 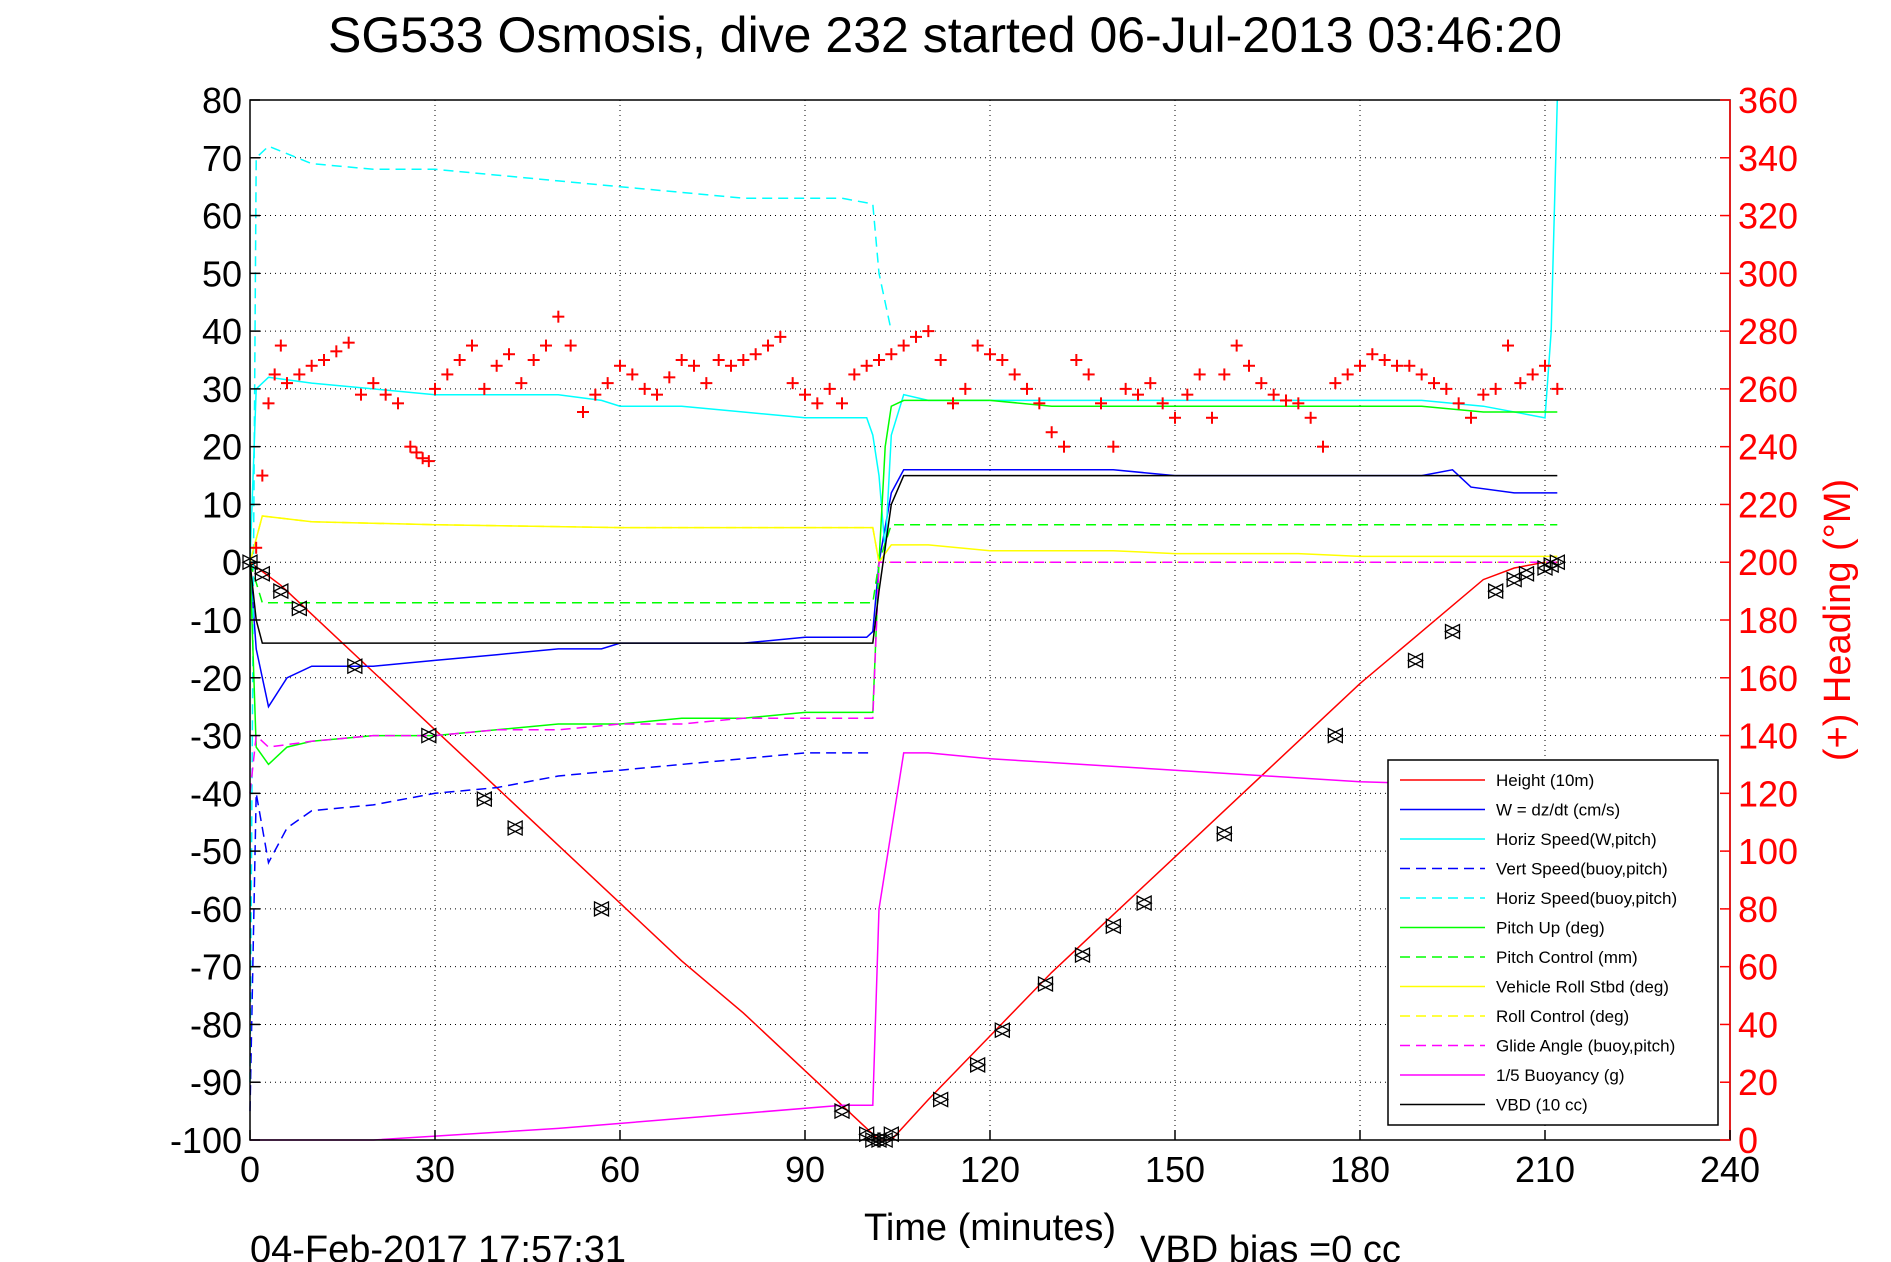 What do you see at coordinates (1768, 100) in the screenshot?
I see `y2-tick-label: 360` at bounding box center [1768, 100].